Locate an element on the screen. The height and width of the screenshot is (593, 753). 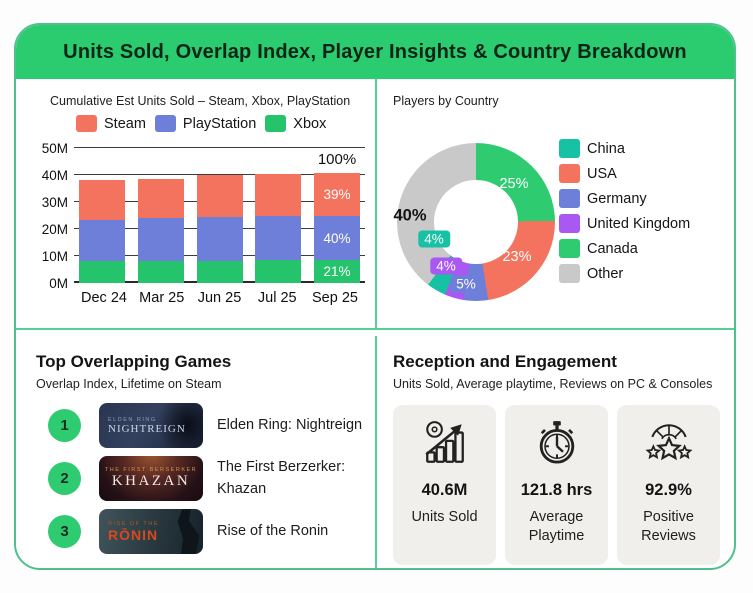
donut-legend: China USA Germany United Kingdom Canada Other is located at coordinates (624, 214).